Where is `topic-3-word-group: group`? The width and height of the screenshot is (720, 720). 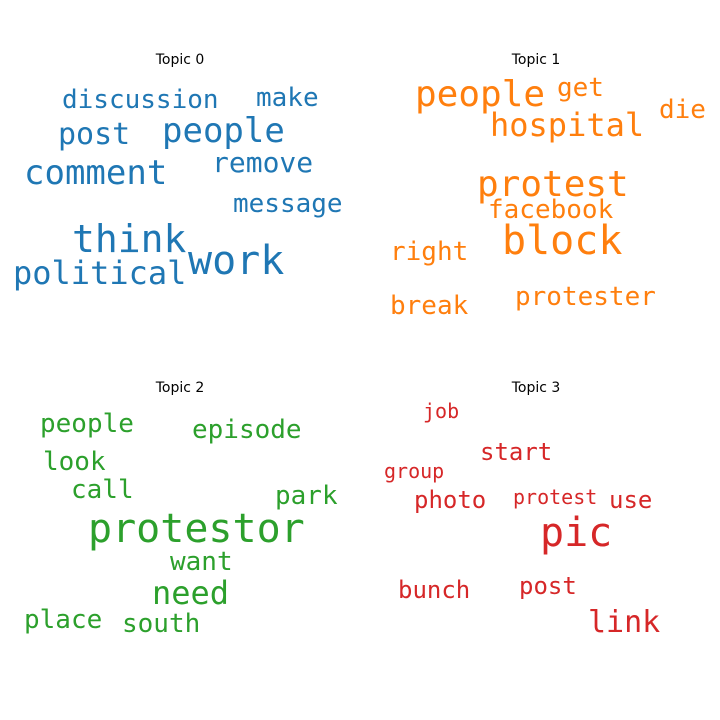 topic-3-word-group: group is located at coordinates (414, 471).